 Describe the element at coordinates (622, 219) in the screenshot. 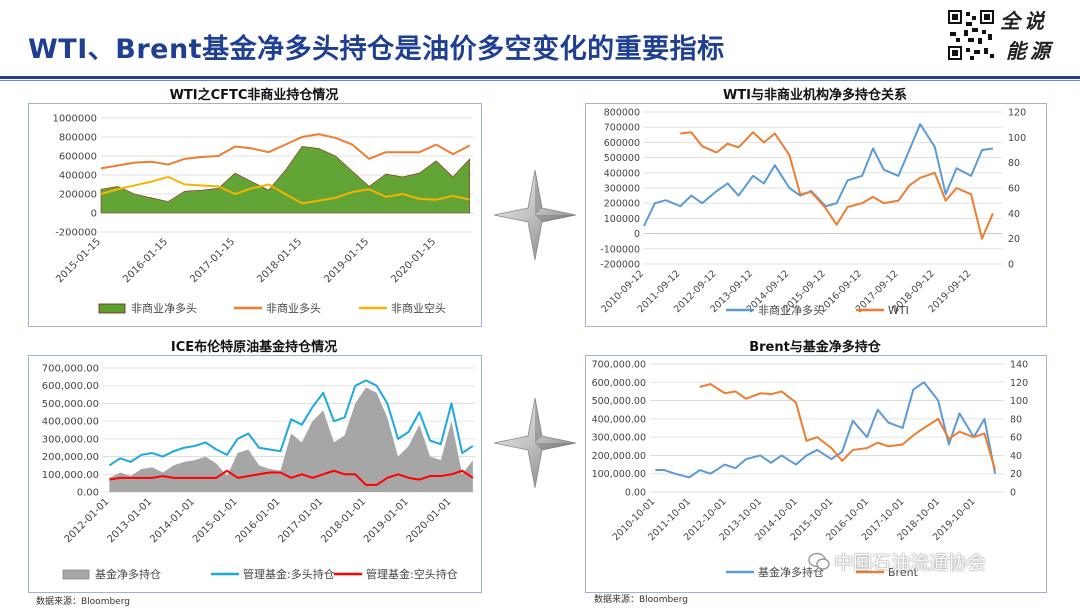

I see `y-tick-label: 100000` at that location.